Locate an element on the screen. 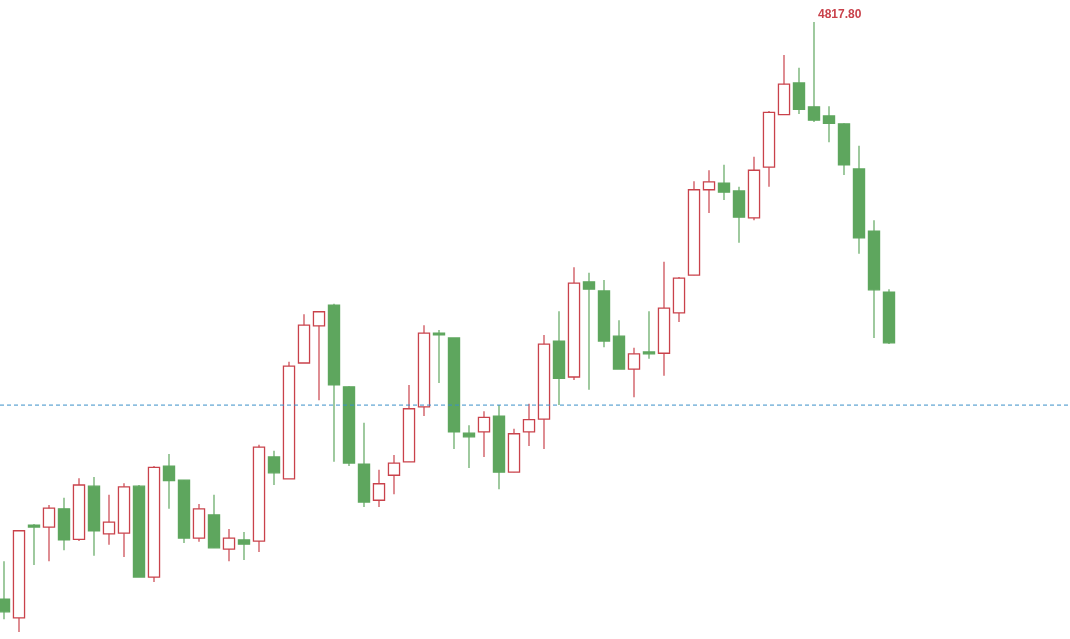 The image size is (1070, 639). text: 4817.80 is located at coordinates (840, 14).